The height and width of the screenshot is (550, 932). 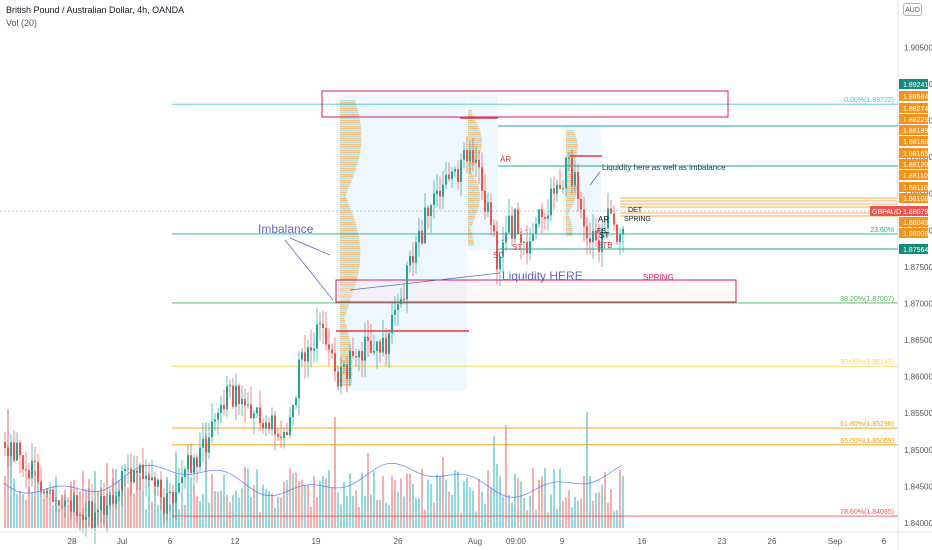 What do you see at coordinates (664, 167) in the screenshot?
I see `liquidity-imbalance-label: Liquidity here as well as imbalance` at bounding box center [664, 167].